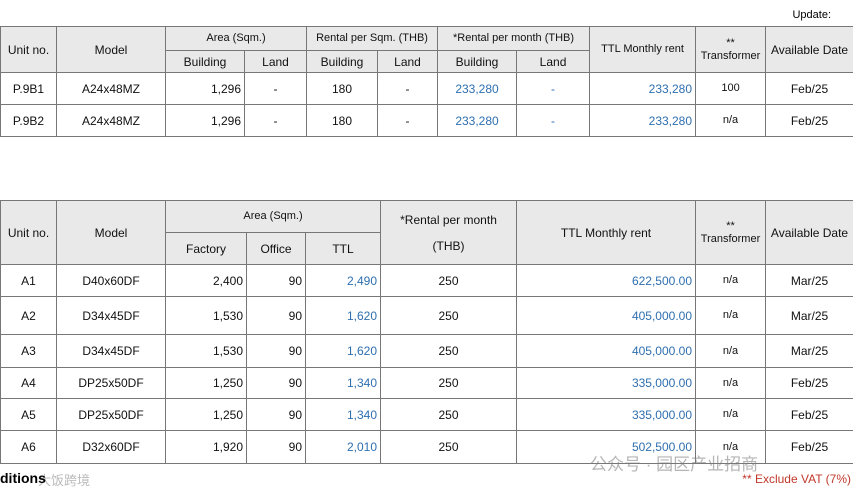  Describe the element at coordinates (206, 414) in the screenshot. I see `table-cell: 1,250` at that location.